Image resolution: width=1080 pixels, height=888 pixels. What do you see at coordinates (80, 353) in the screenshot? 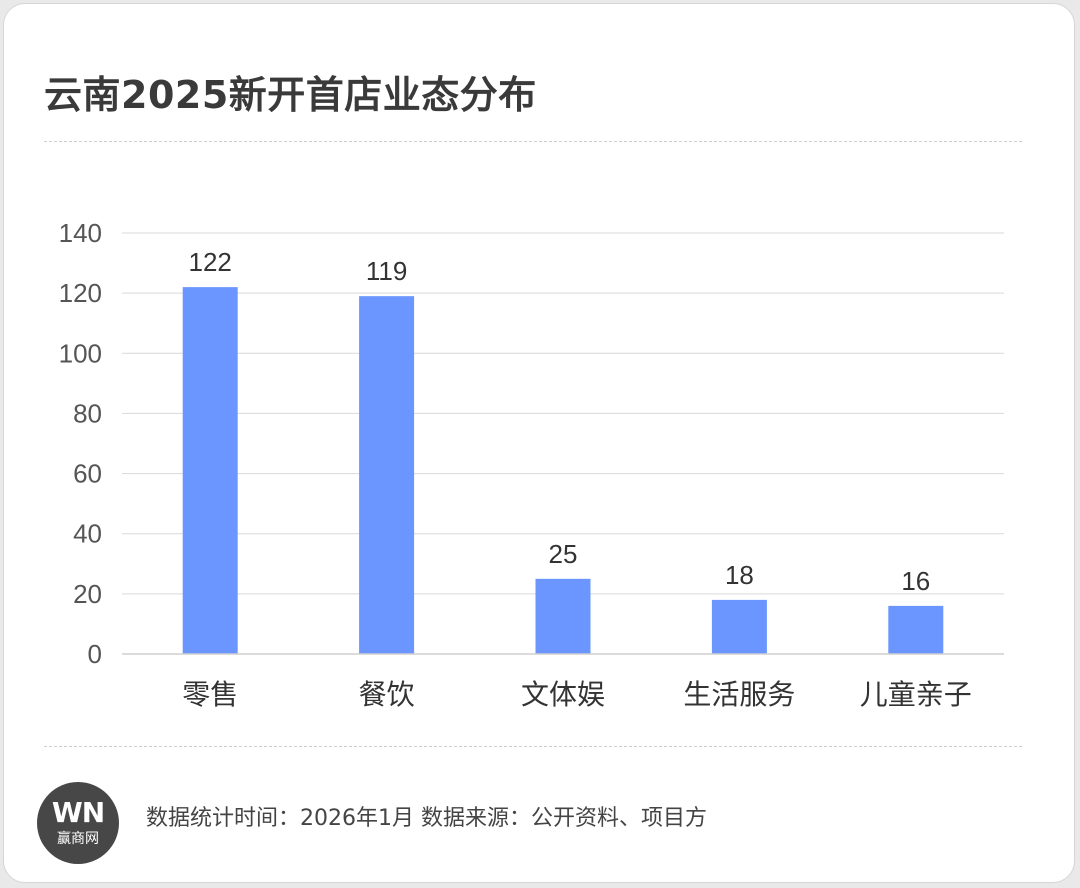
I see `y-tick-label: 100` at bounding box center [80, 353].